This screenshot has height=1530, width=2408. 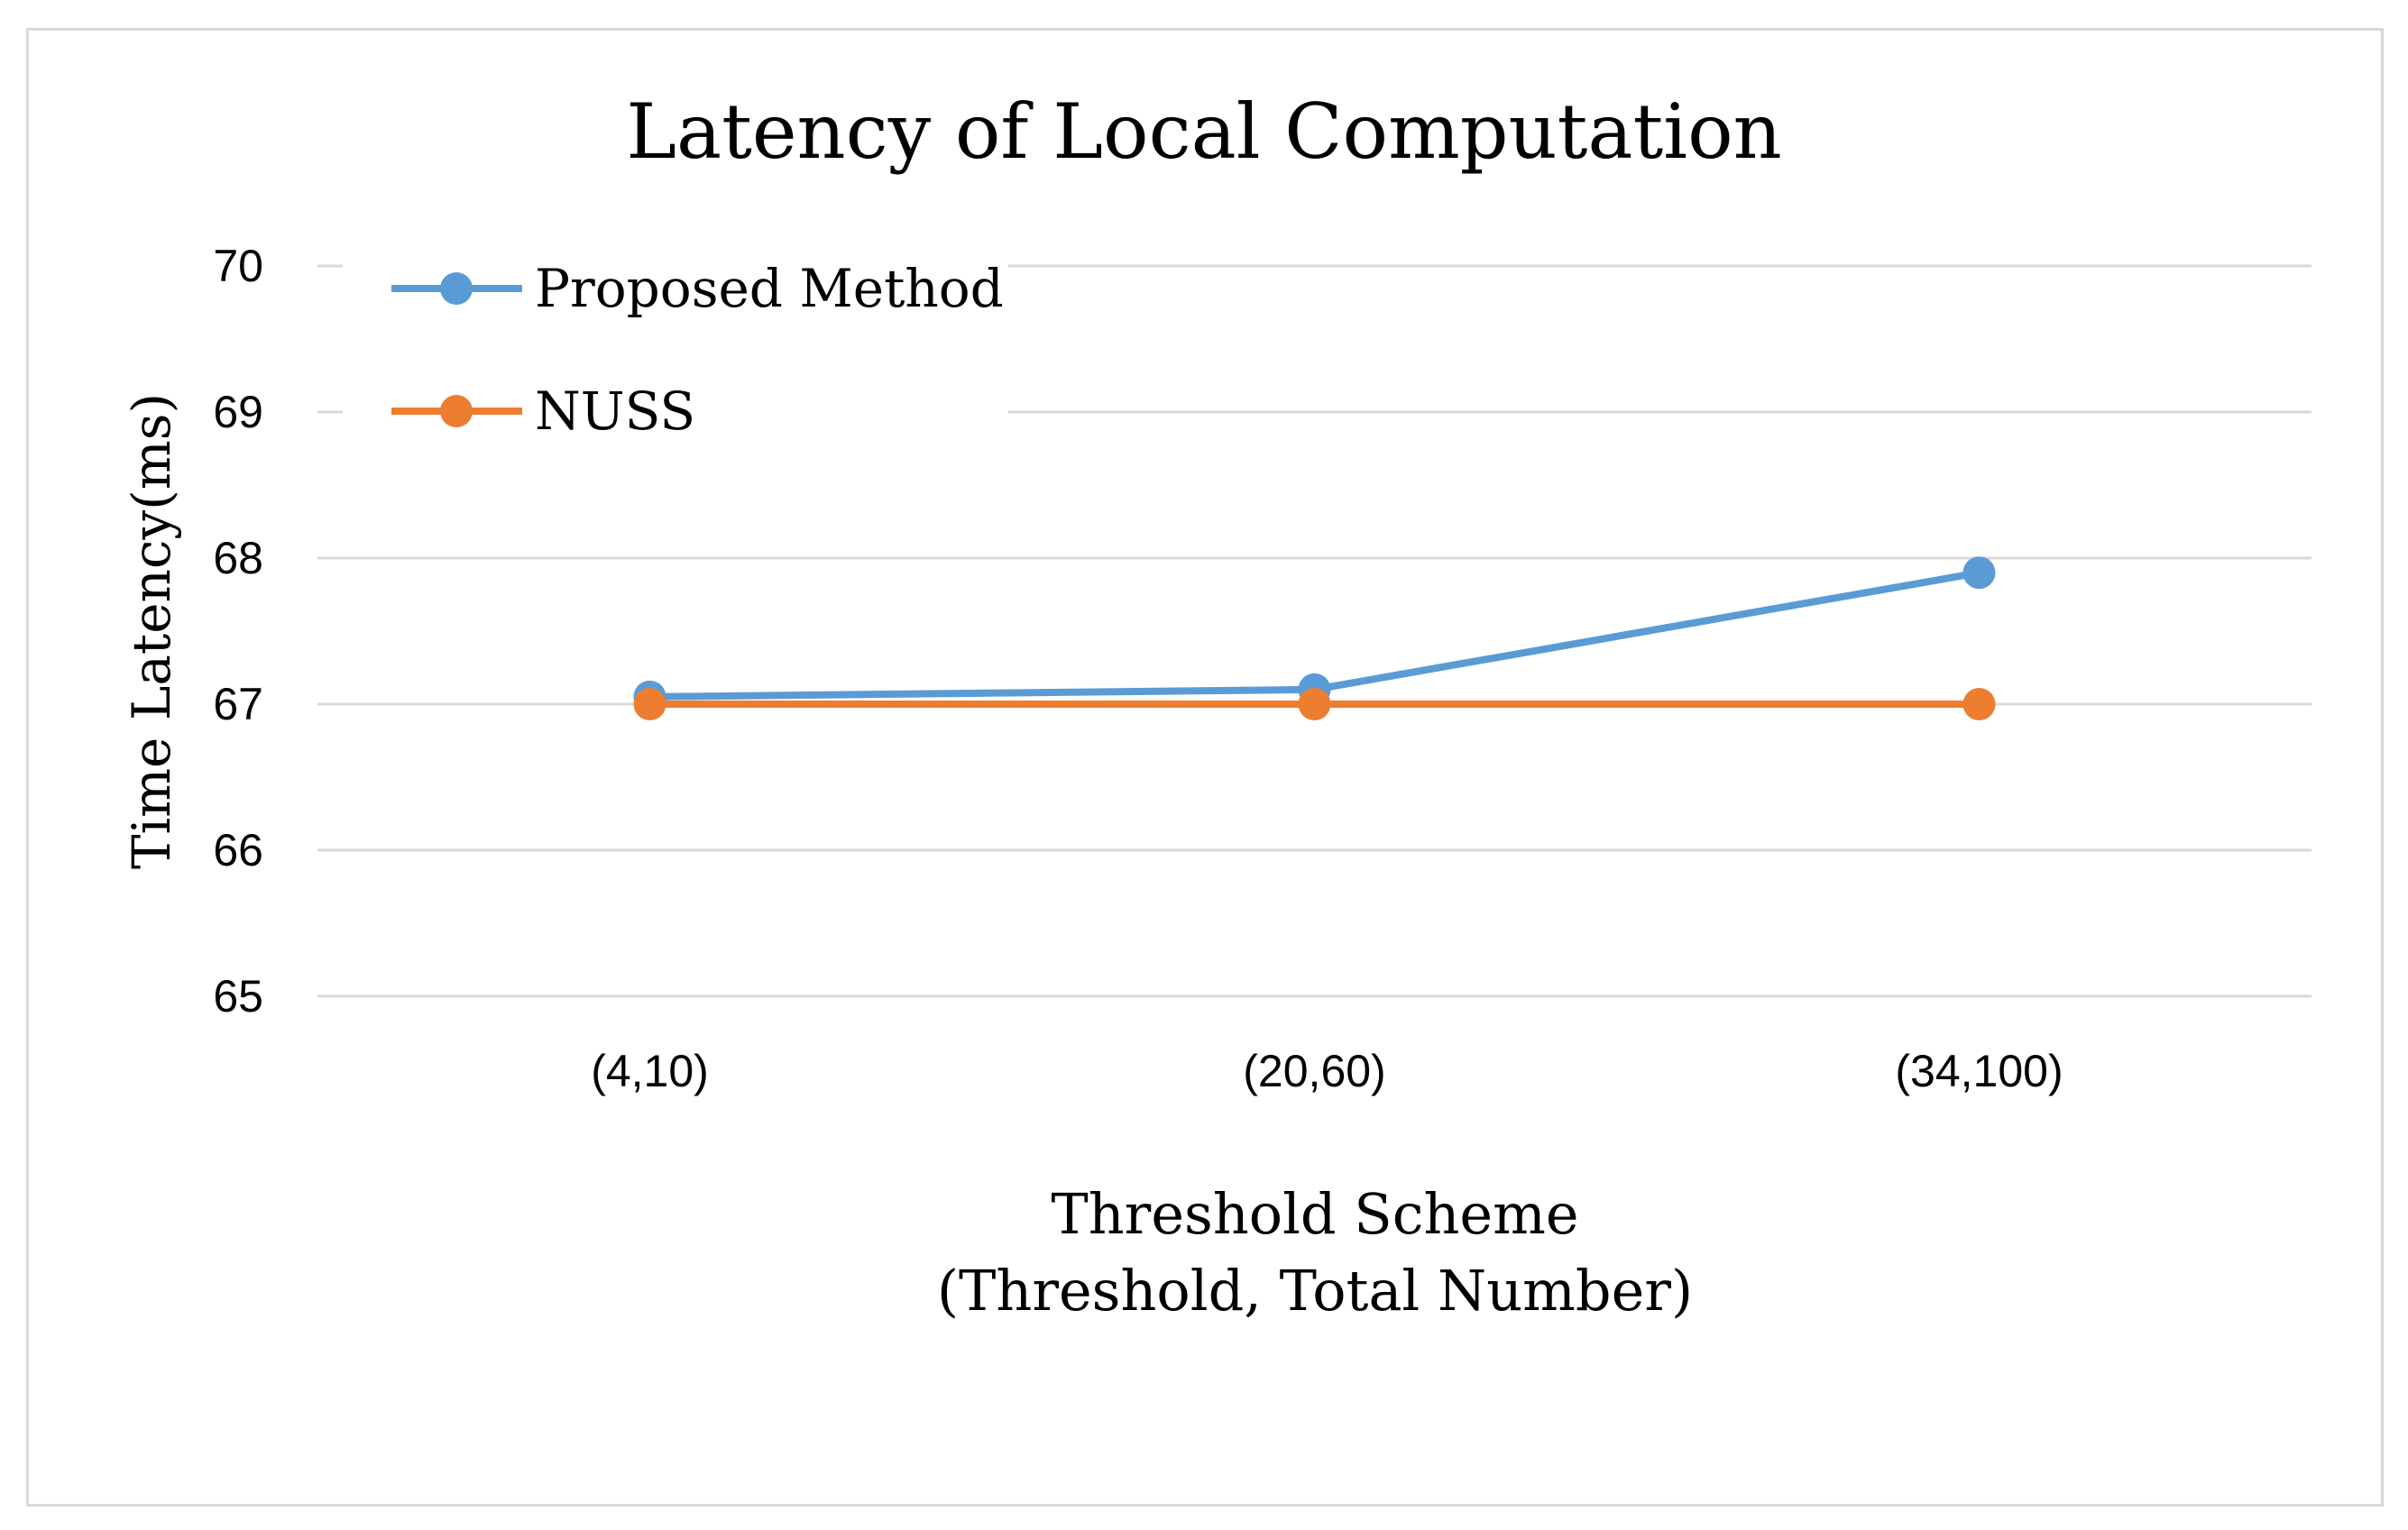 I want to click on x-tick-label: (4,10), so click(x=650, y=1071).